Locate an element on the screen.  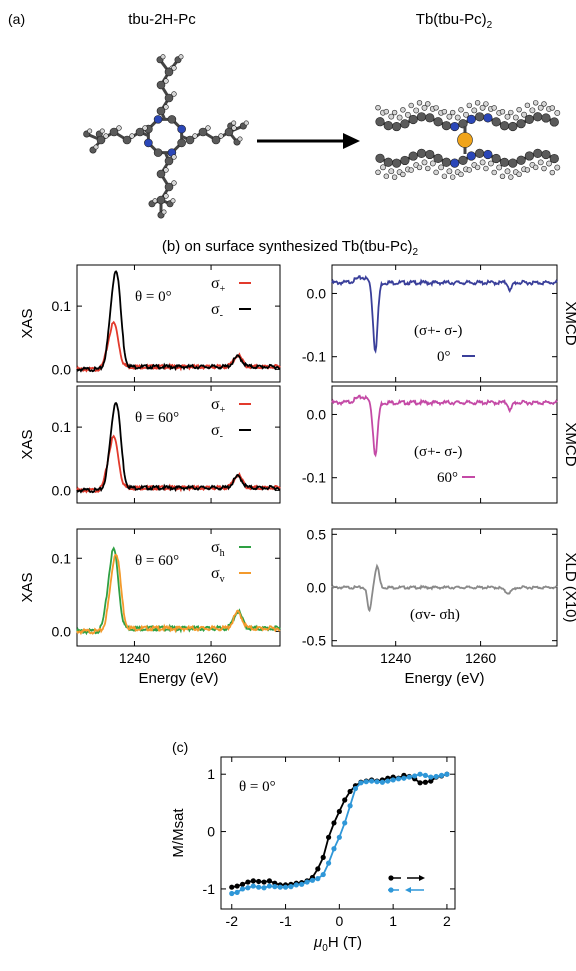
reaction-arrow is located at coordinates (308, 141).